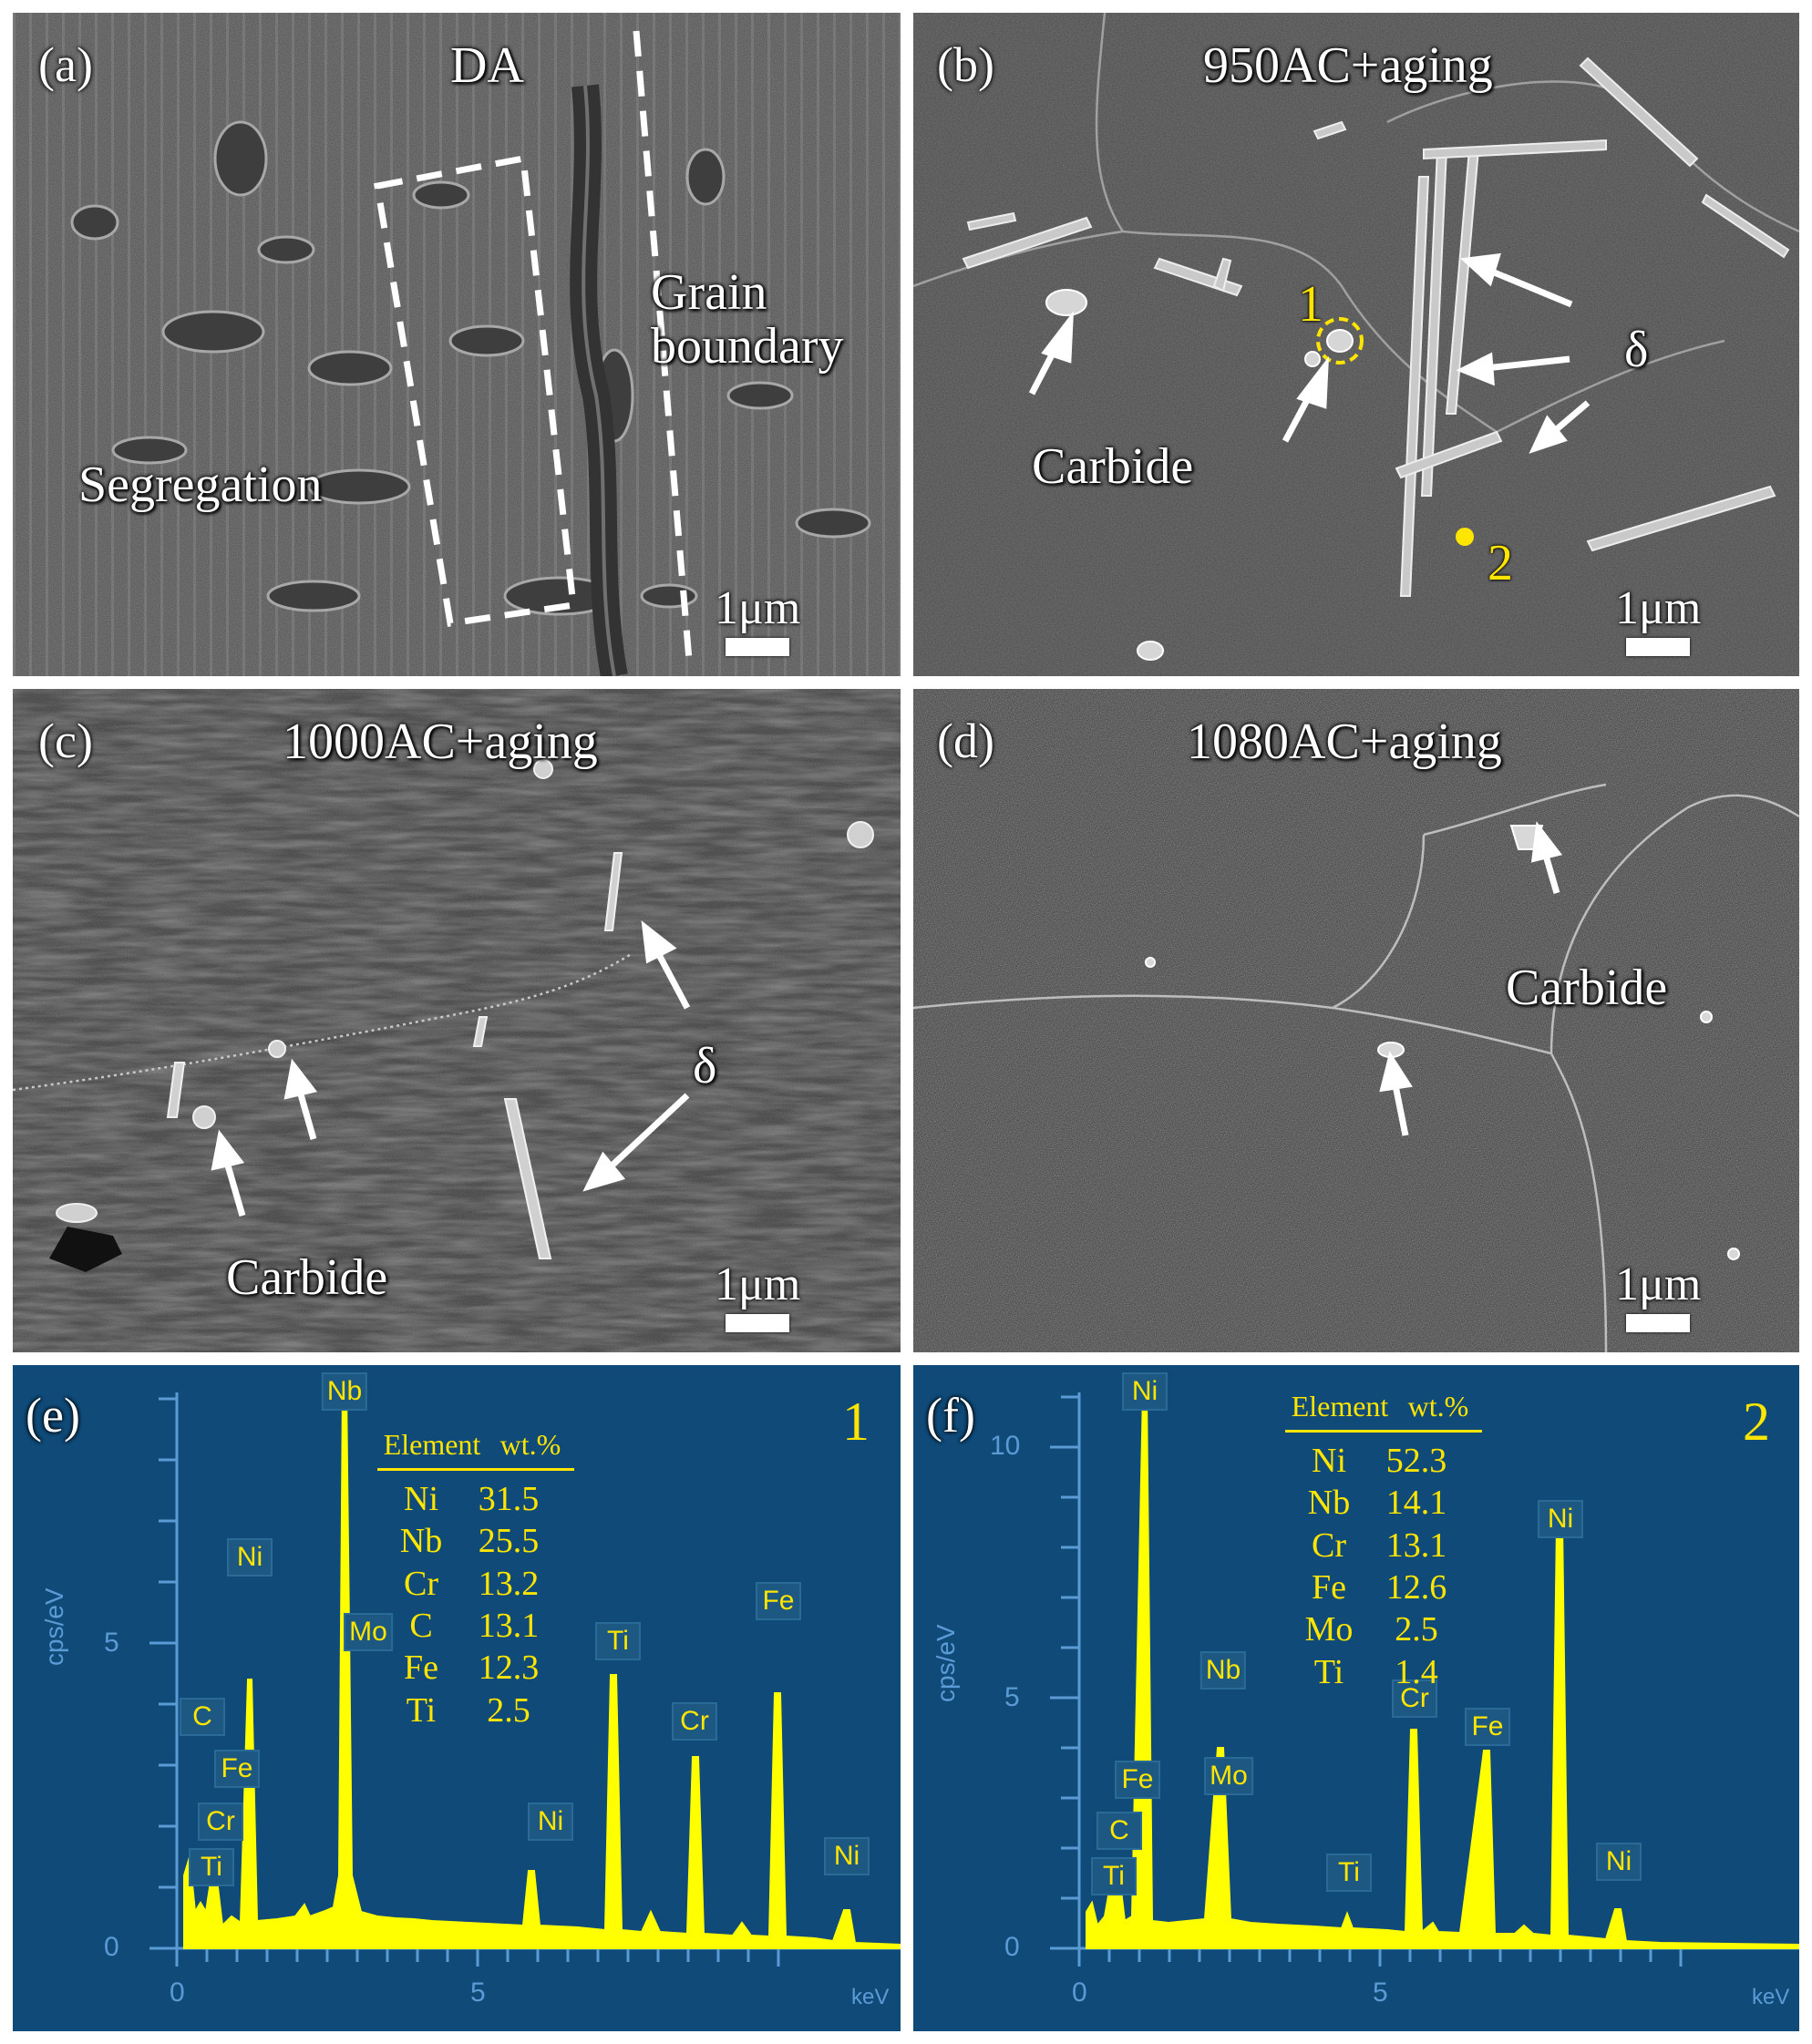 Image resolution: width=1812 pixels, height=2044 pixels. Describe the element at coordinates (1349, 1873) in the screenshot. I see `peak-tag-f-ti-k: Ti` at that location.